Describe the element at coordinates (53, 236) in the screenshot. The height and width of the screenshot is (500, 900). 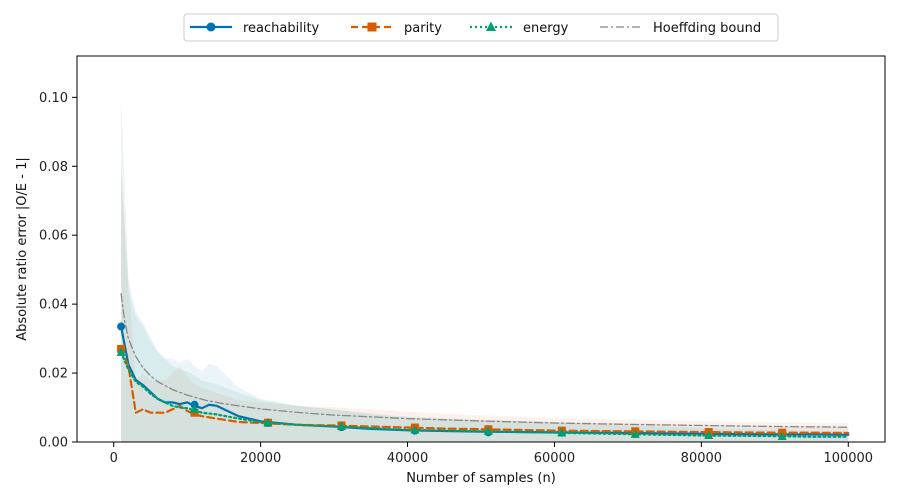
I see `y-tick-label: 0.06` at that location.